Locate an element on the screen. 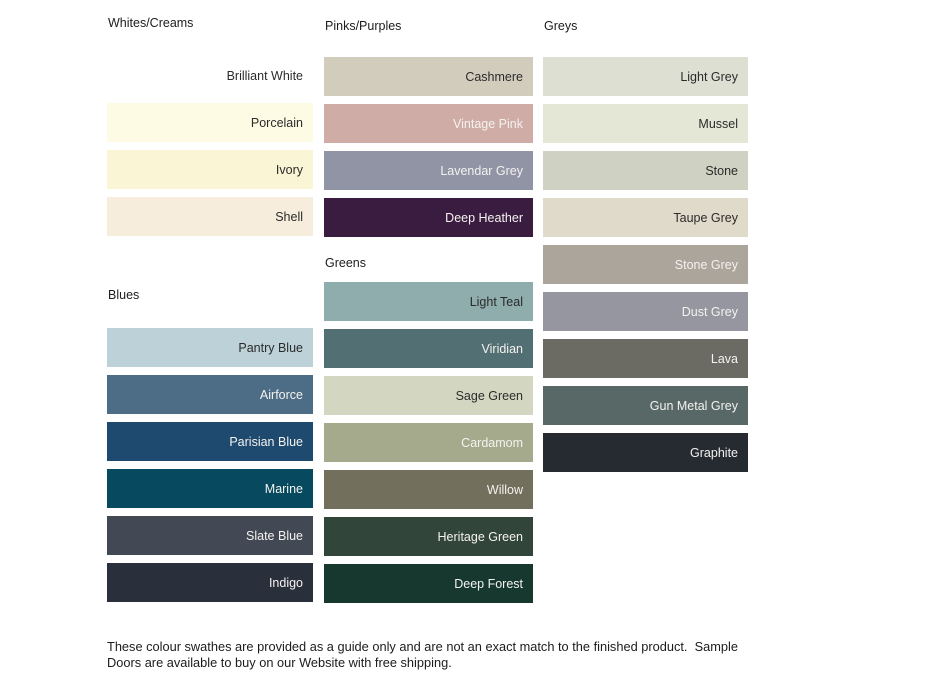 This screenshot has width=933, height=700. swatch-label: Gun Metal Grey is located at coordinates (693, 405).